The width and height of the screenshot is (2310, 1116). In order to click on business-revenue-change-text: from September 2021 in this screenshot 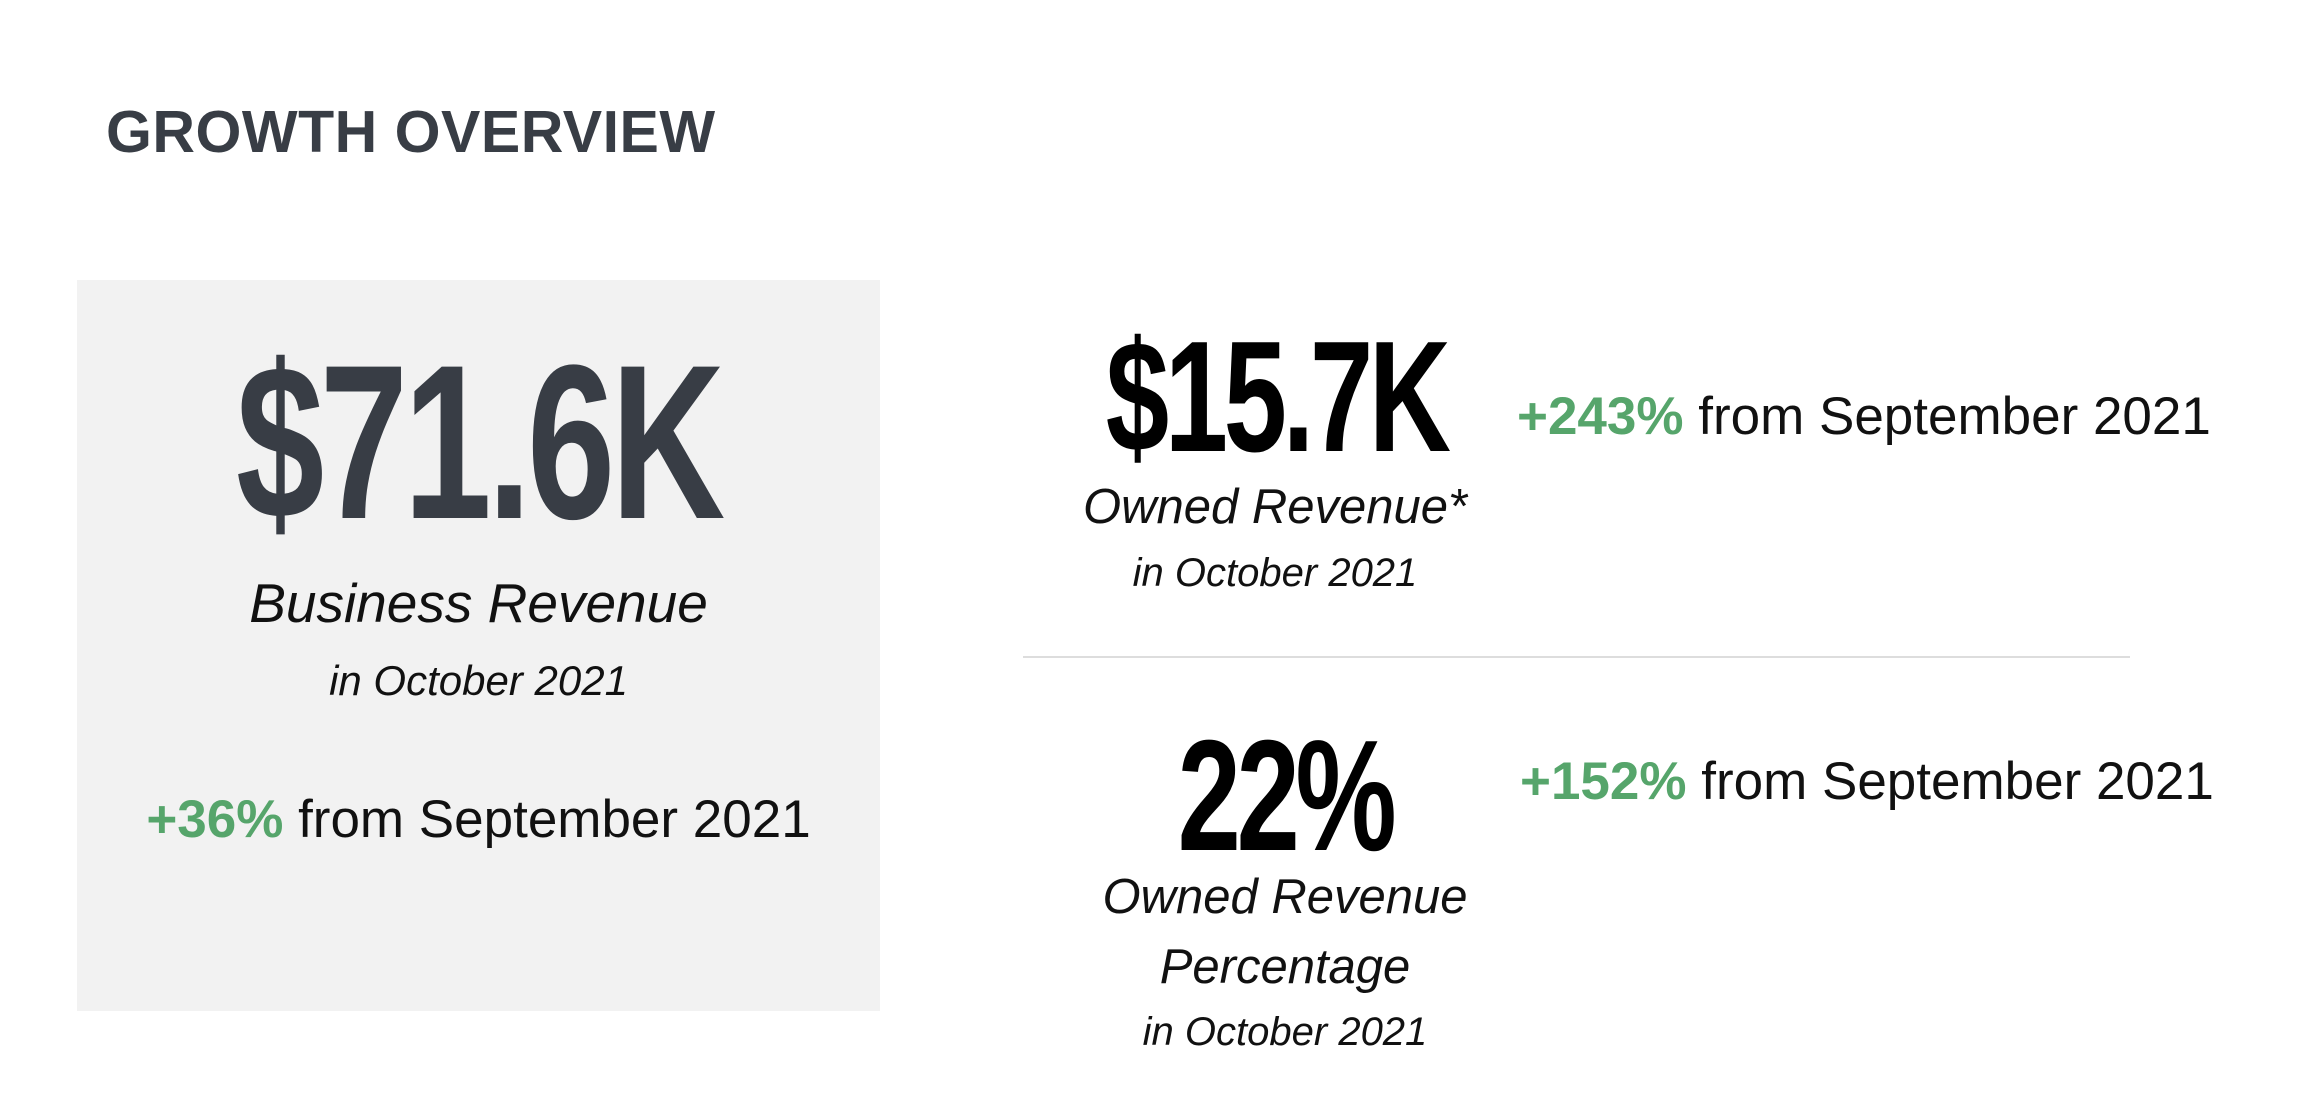, I will do `click(547, 819)`.